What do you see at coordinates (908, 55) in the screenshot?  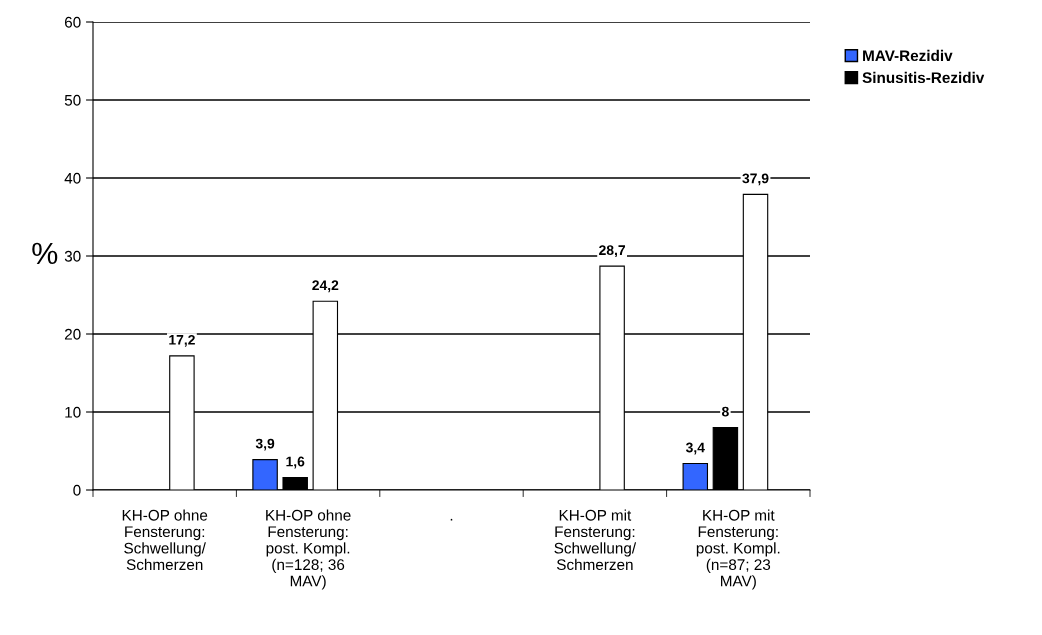 I see `legend-label: MAV-Rezidiv` at bounding box center [908, 55].